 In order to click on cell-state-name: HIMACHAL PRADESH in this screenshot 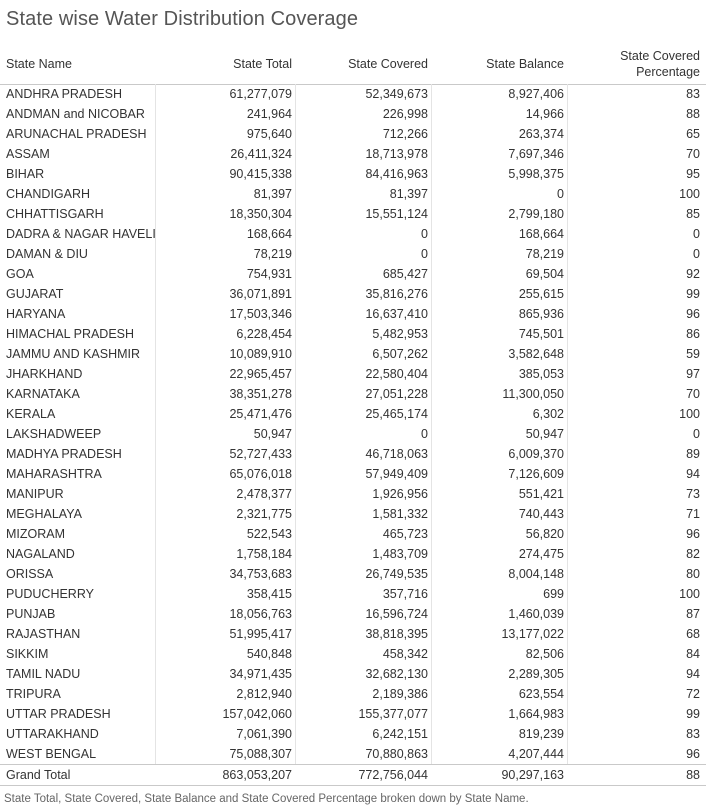, I will do `click(70, 334)`.